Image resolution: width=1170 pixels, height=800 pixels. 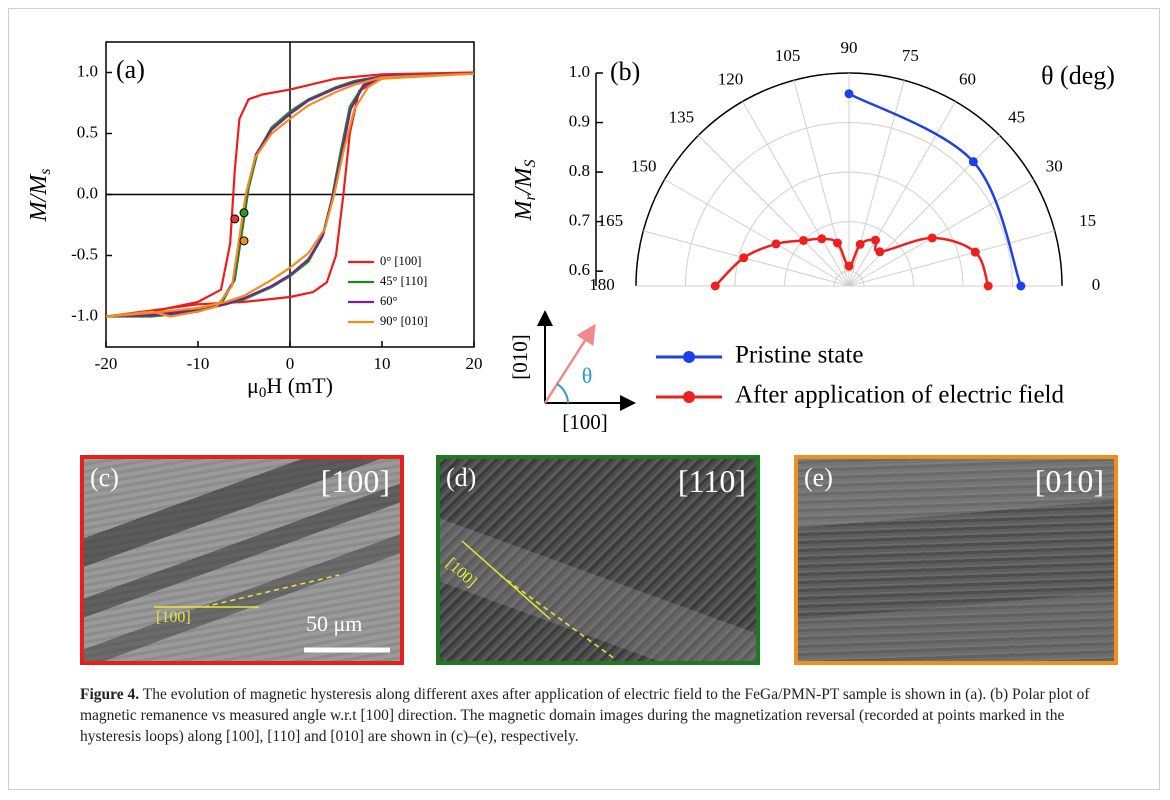 What do you see at coordinates (579, 120) in the screenshot?
I see `r-tick-label: 0.9` at bounding box center [579, 120].